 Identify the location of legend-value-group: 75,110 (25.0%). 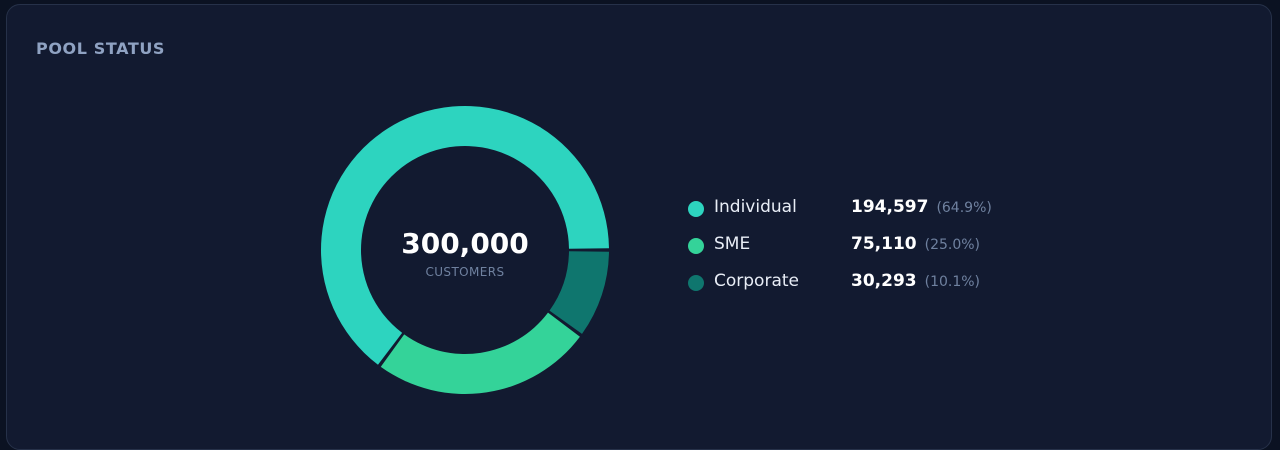
(915, 244).